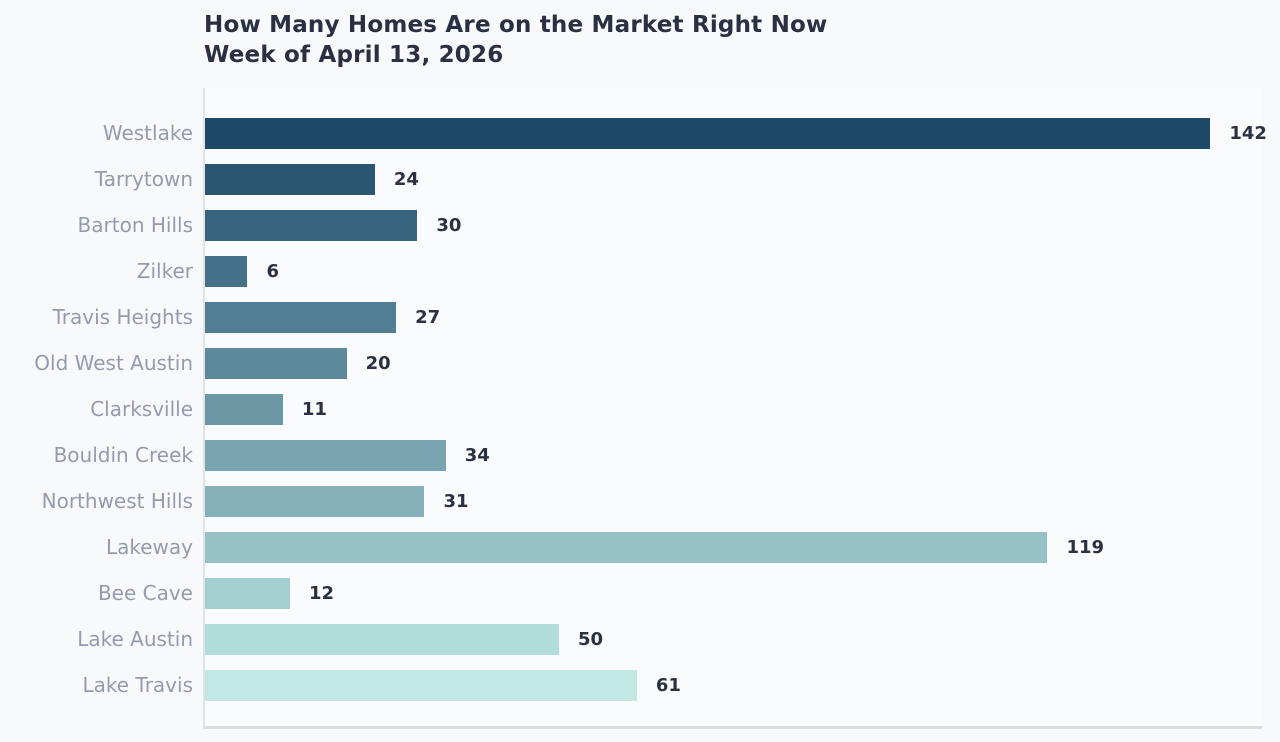 This screenshot has width=1280, height=742. Describe the element at coordinates (733, 317) in the screenshot. I see `bar-track: 27` at that location.